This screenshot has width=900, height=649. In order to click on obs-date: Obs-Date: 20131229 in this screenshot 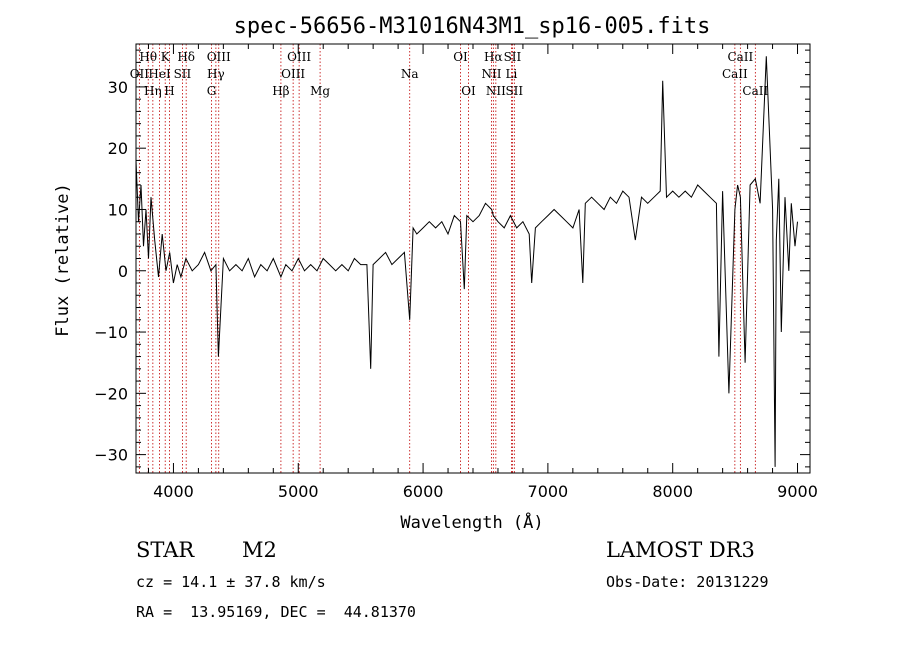, I will do `click(687, 582)`.